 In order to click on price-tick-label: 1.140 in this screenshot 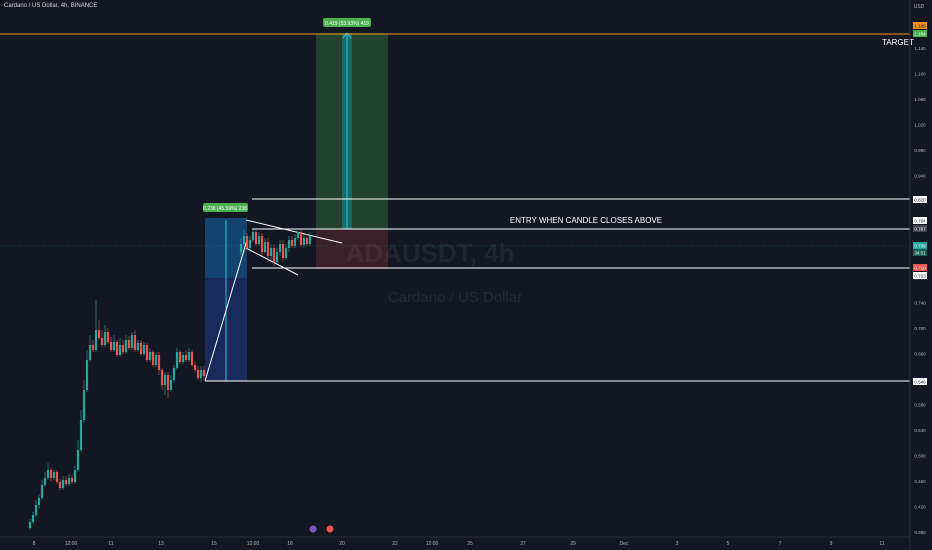, I will do `click(920, 48)`.